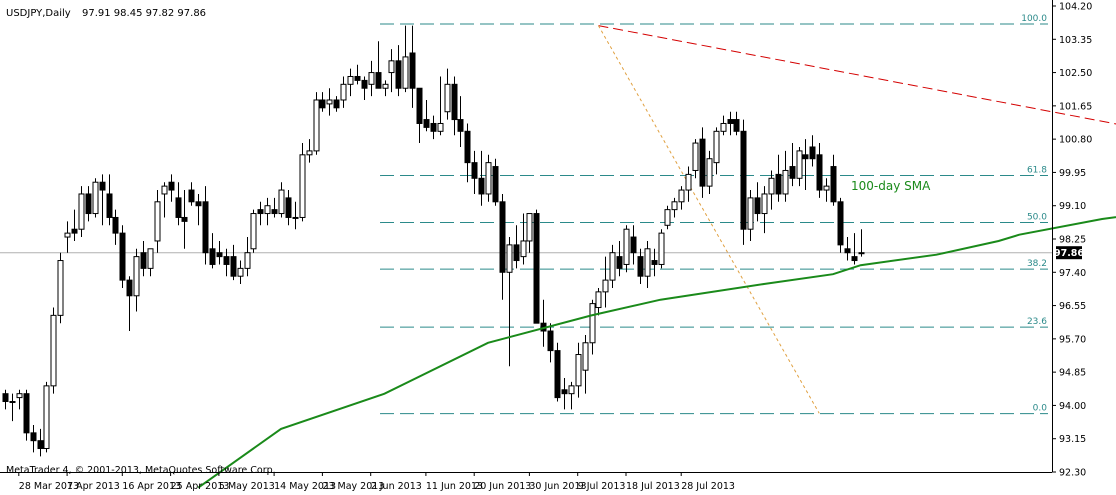 The image size is (1116, 495). What do you see at coordinates (1072, 406) in the screenshot?
I see `y-tick-label: 94.00` at bounding box center [1072, 406].